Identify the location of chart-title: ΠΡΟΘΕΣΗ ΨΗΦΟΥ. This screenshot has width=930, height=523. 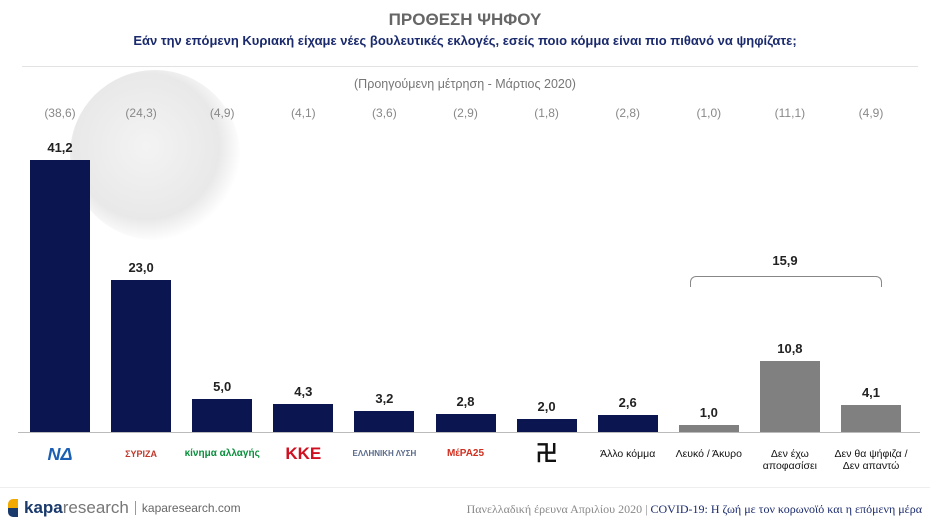
(465, 19).